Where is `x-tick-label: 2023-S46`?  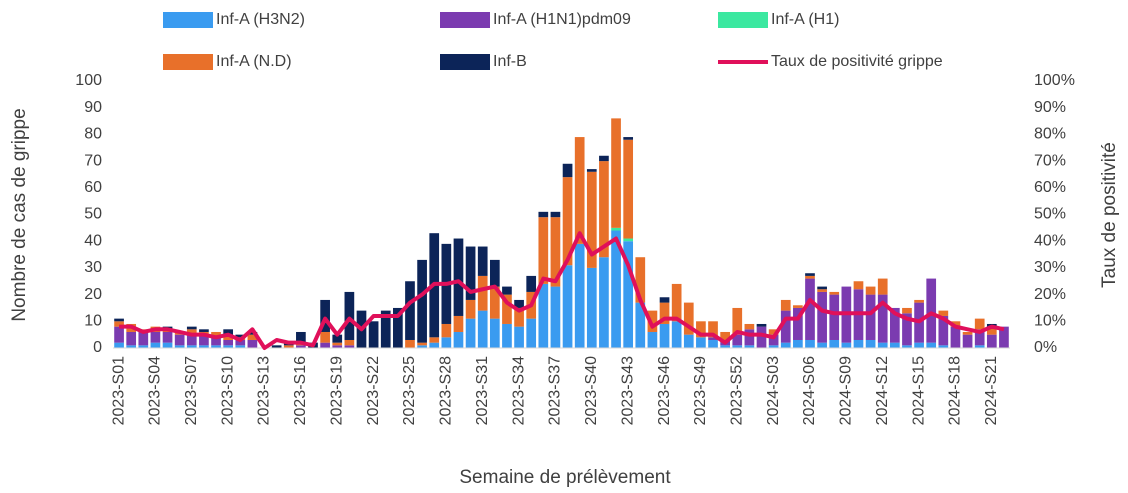 x-tick-label: 2023-S46 is located at coordinates (664, 390).